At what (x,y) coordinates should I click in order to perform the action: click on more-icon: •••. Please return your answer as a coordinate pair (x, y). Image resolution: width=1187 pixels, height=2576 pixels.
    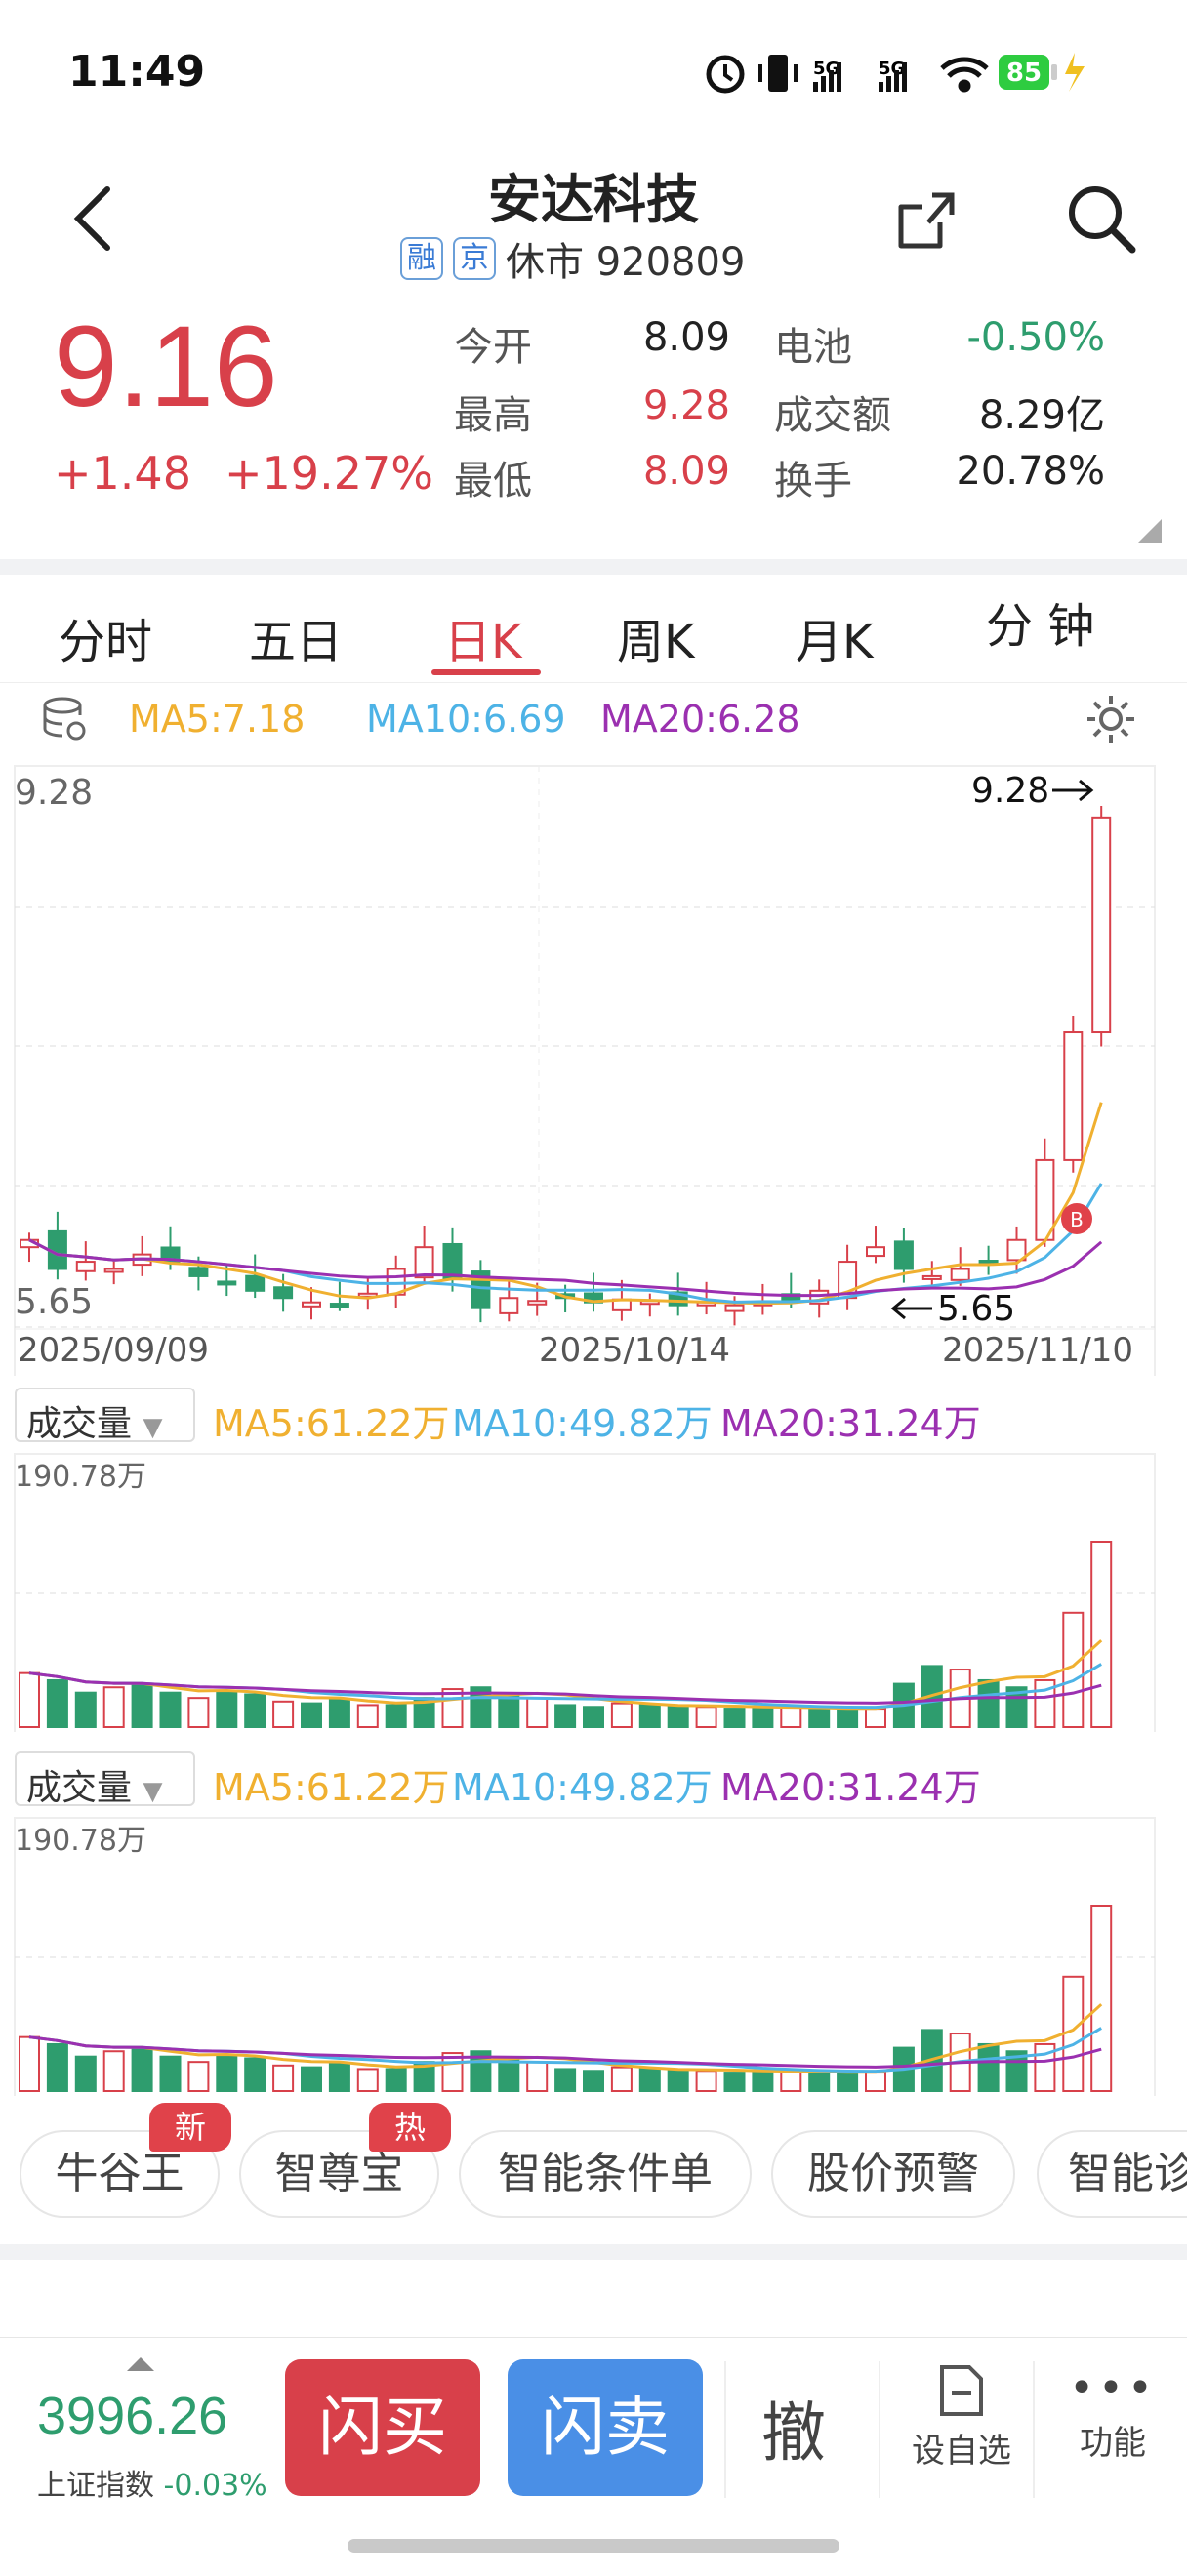
    Looking at the image, I should click on (1113, 2388).